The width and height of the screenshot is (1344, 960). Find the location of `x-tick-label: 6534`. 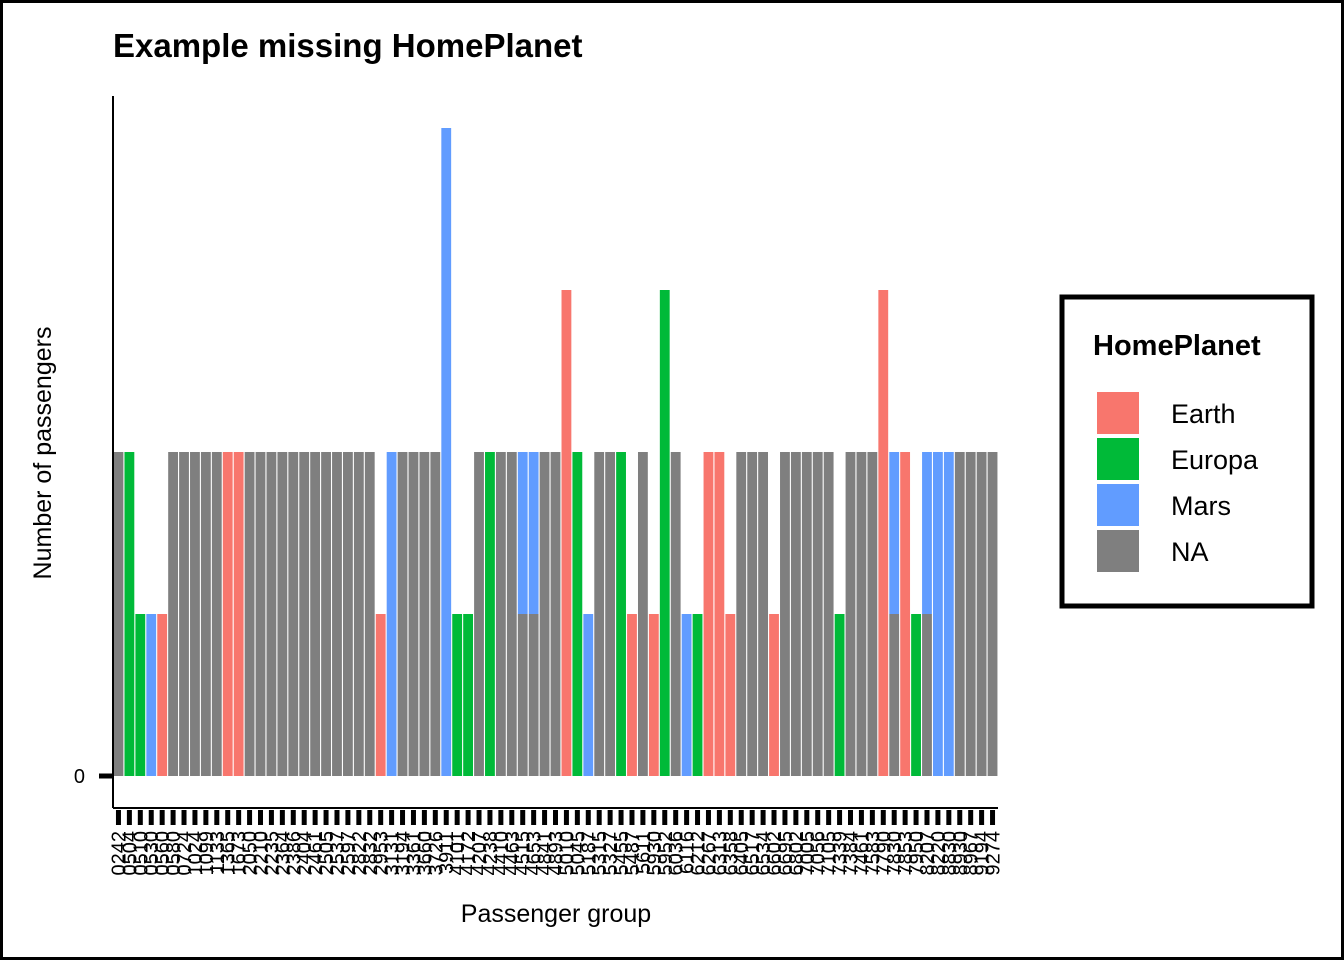

x-tick-label: 6534 is located at coordinates (764, 853).